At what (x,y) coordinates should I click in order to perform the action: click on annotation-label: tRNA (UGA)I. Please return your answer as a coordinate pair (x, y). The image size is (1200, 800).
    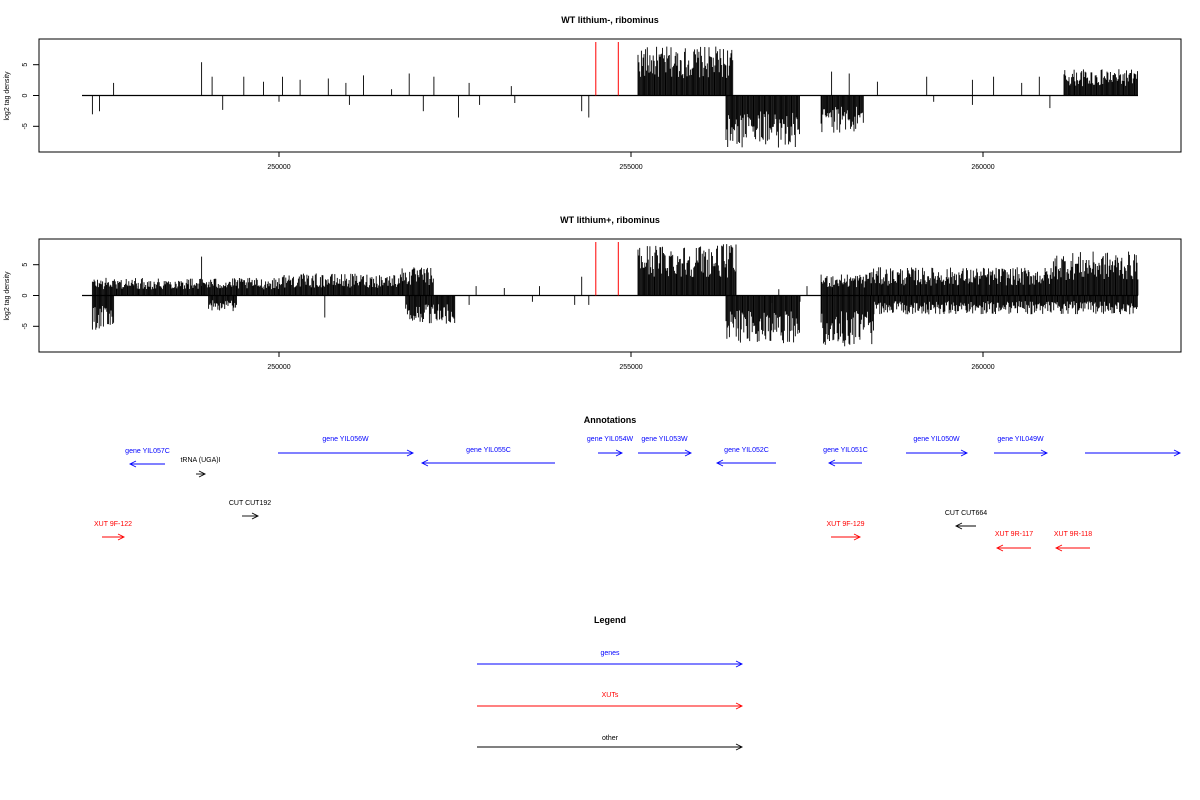
    Looking at the image, I should click on (200, 460).